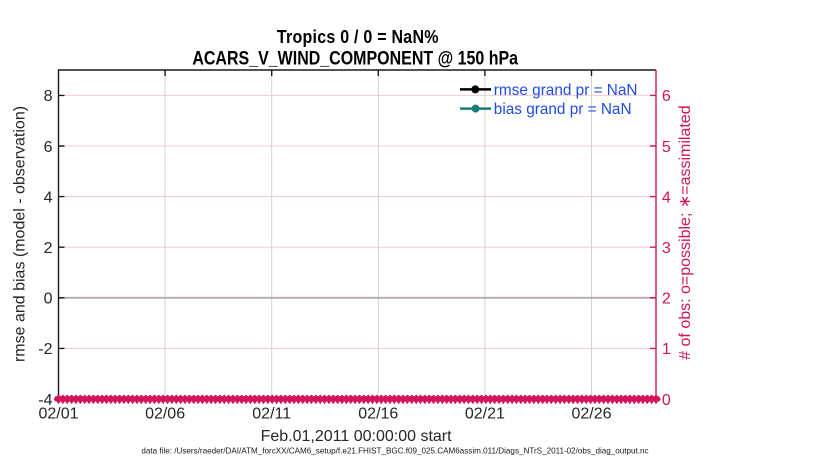  What do you see at coordinates (271, 414) in the screenshot?
I see `svg-text: 02/11` at bounding box center [271, 414].